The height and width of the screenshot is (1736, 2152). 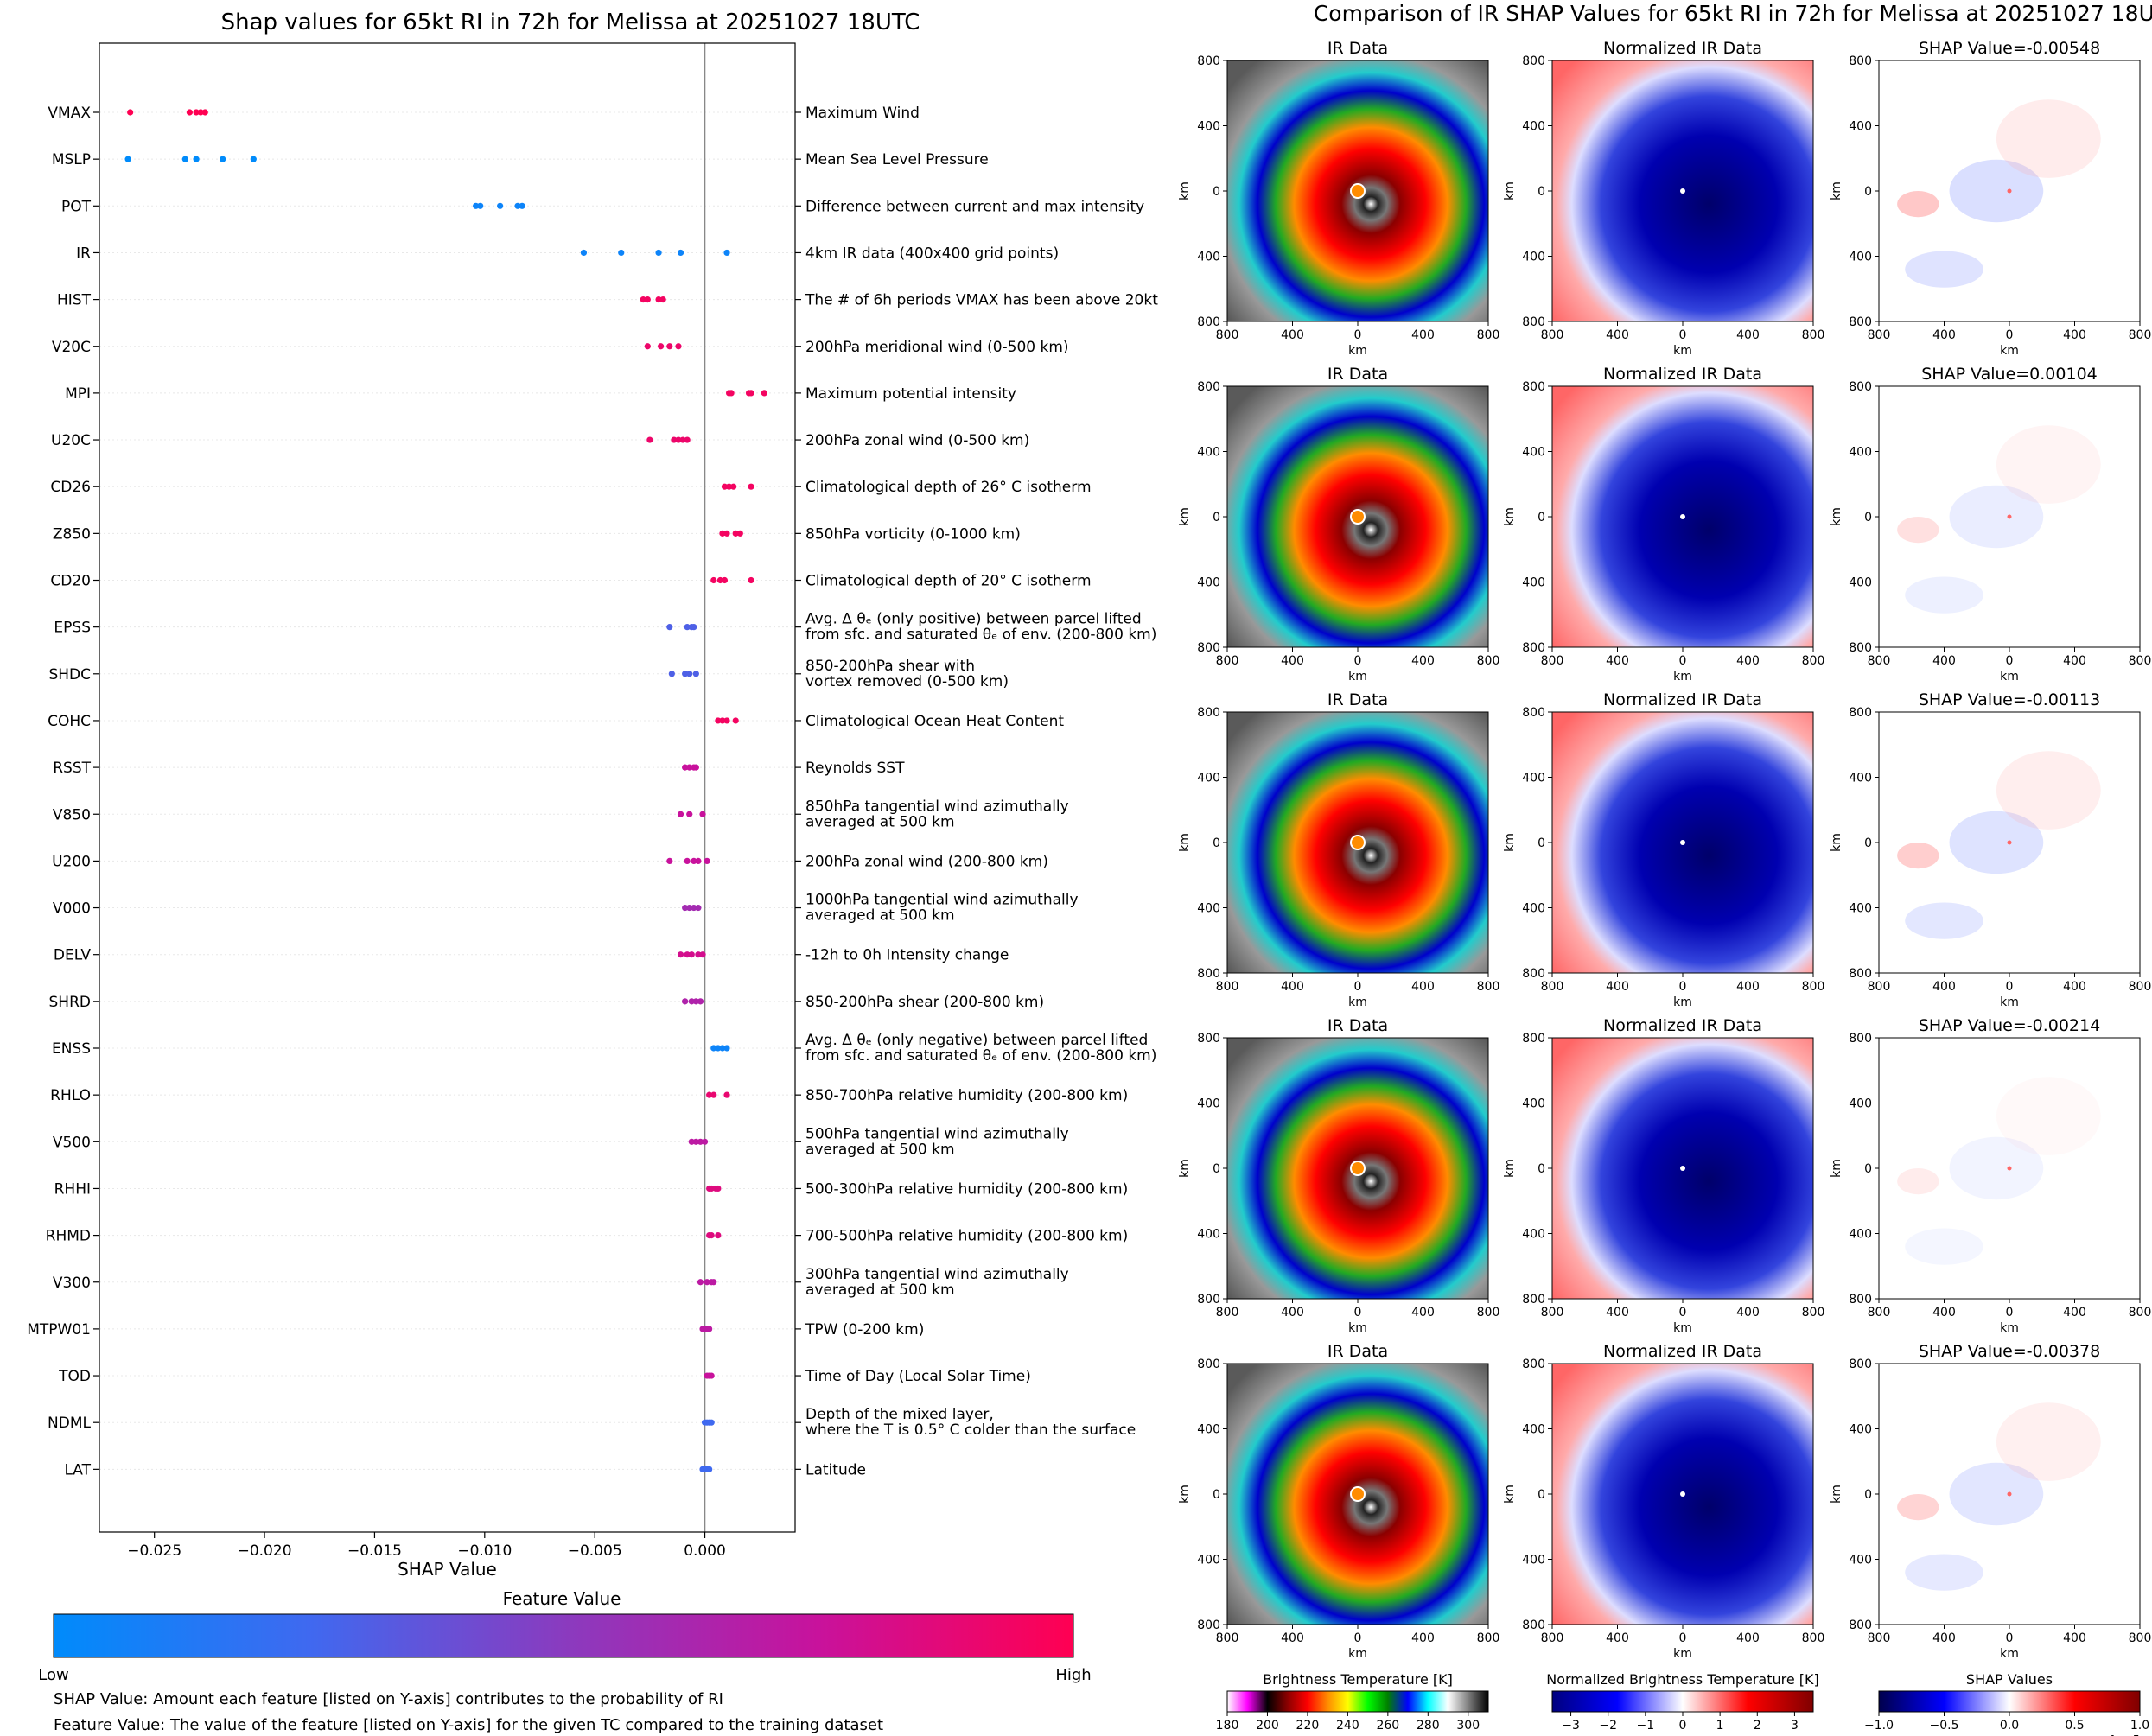 I want to click on colorbar-tick-label: −3, so click(x=1571, y=1726).